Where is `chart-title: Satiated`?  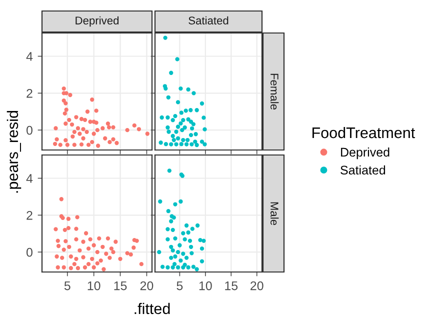
chart-title: Satiated is located at coordinates (208, 20).